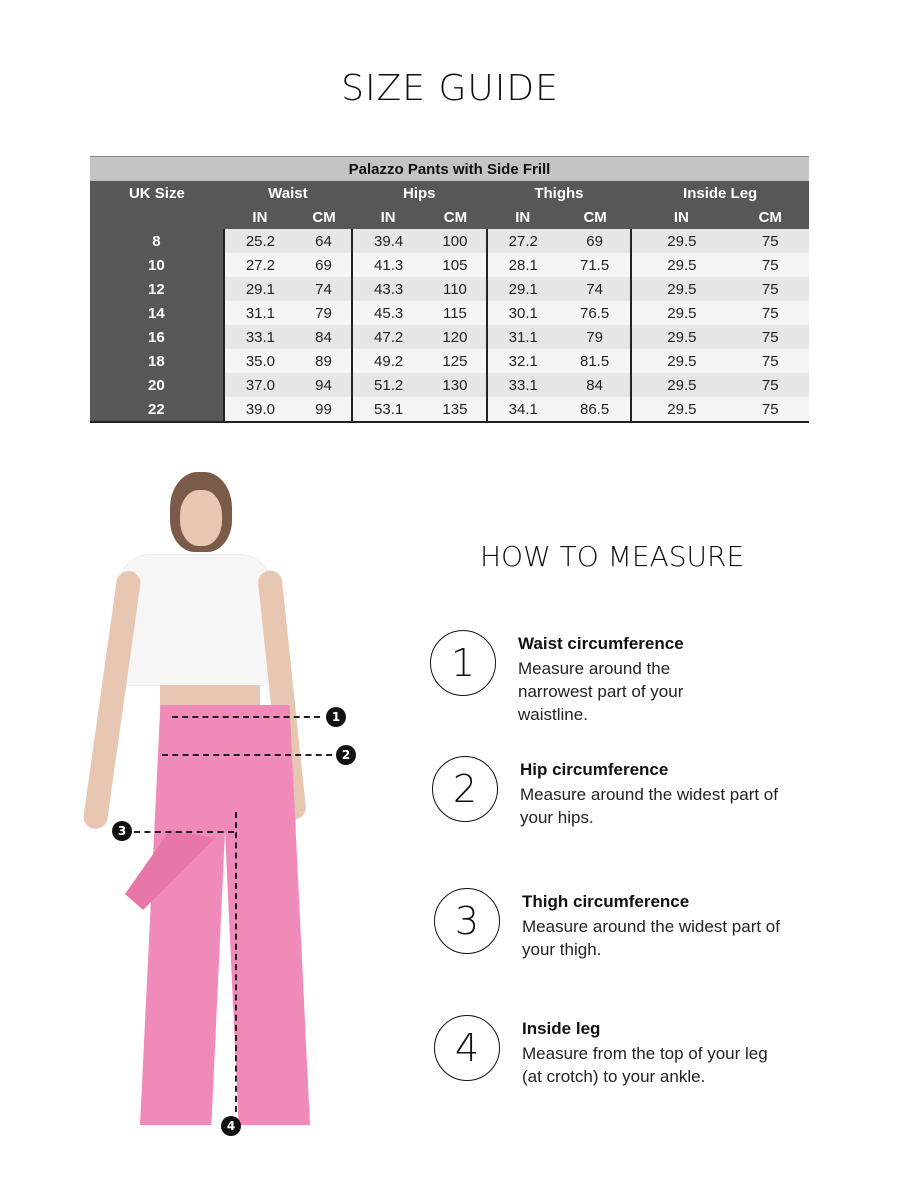 The height and width of the screenshot is (1200, 900). Describe the element at coordinates (522, 313) in the screenshot. I see `value-cell: 30.1` at that location.